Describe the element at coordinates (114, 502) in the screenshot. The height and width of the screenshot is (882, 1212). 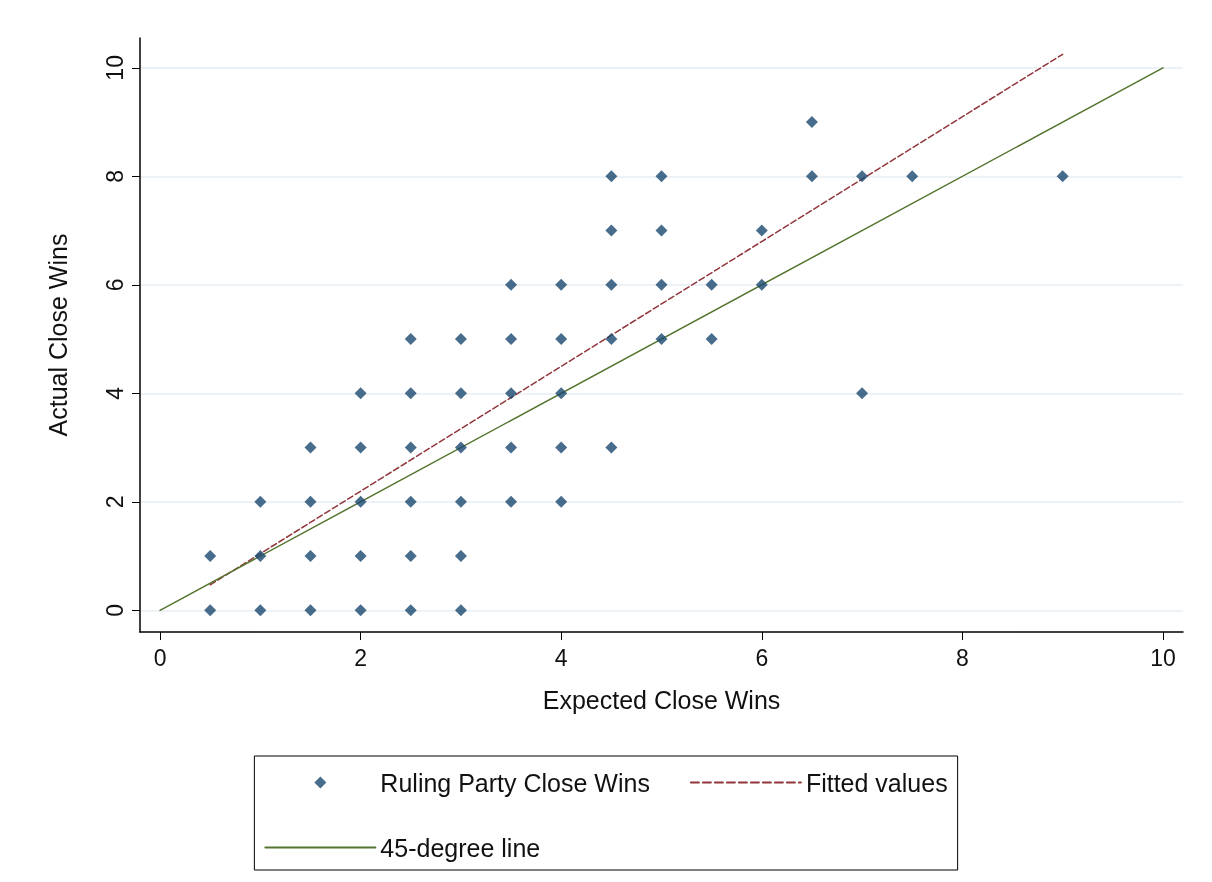
I see `y-tick-label: 2` at that location.